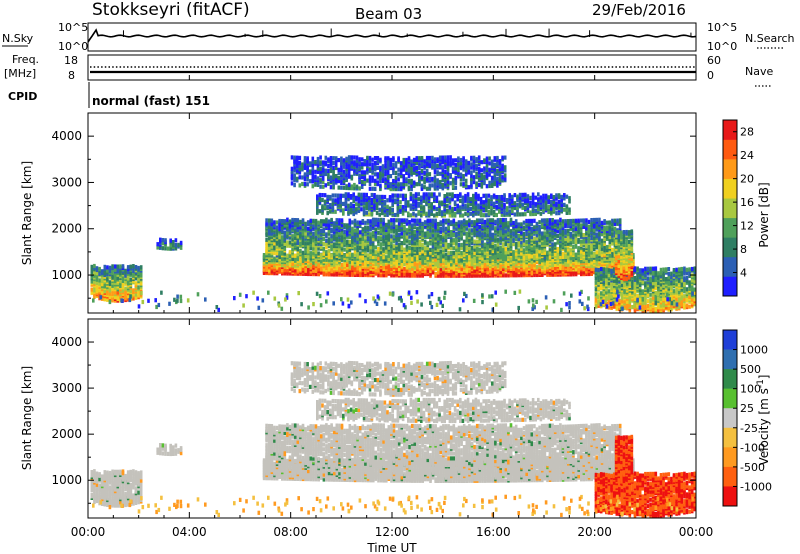 This screenshot has width=800, height=554. Describe the element at coordinates (722, 46) in the screenshot. I see `nsearch-tick-low: 10^0` at that location.